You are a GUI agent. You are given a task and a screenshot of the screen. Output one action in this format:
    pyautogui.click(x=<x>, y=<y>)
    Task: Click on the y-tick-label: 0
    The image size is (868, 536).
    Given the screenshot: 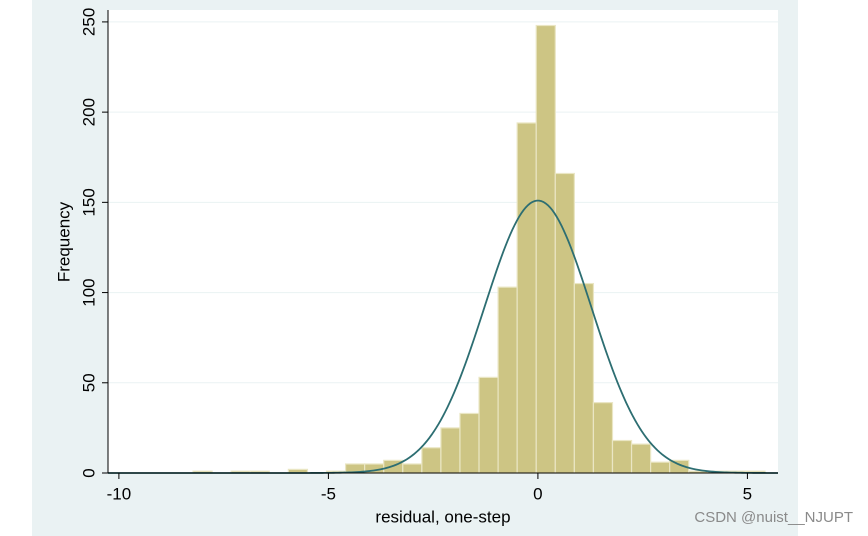 What is the action you would take?
    pyautogui.click(x=88, y=472)
    